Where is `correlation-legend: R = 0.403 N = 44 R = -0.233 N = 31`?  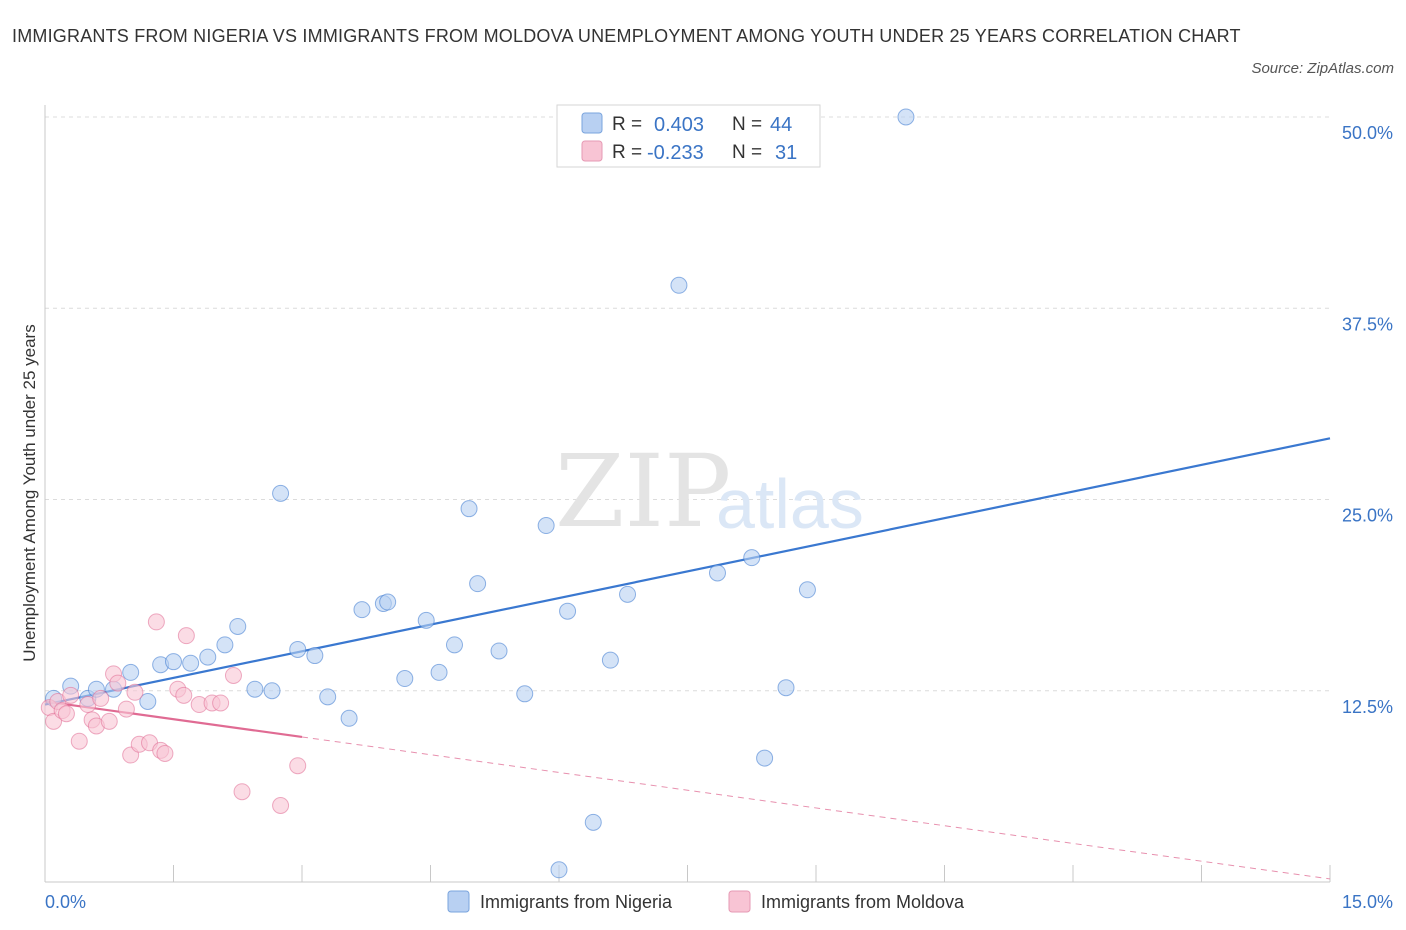 correlation-legend: R = 0.403 N = 44 R = -0.233 N = 31 is located at coordinates (688, 136).